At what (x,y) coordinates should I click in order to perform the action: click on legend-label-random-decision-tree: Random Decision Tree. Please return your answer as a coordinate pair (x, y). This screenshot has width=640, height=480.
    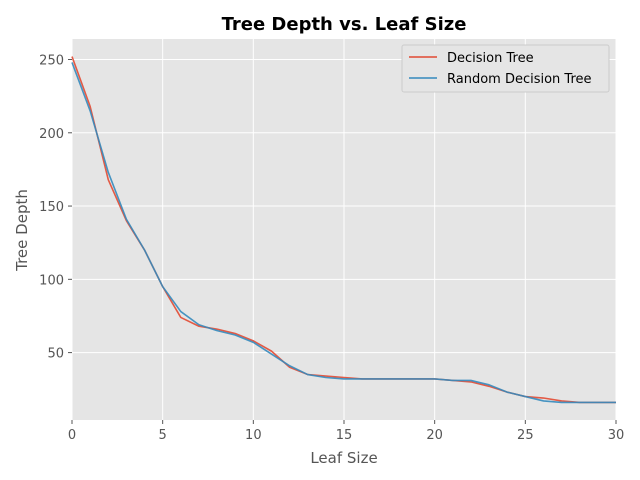
    Looking at the image, I should click on (519, 79).